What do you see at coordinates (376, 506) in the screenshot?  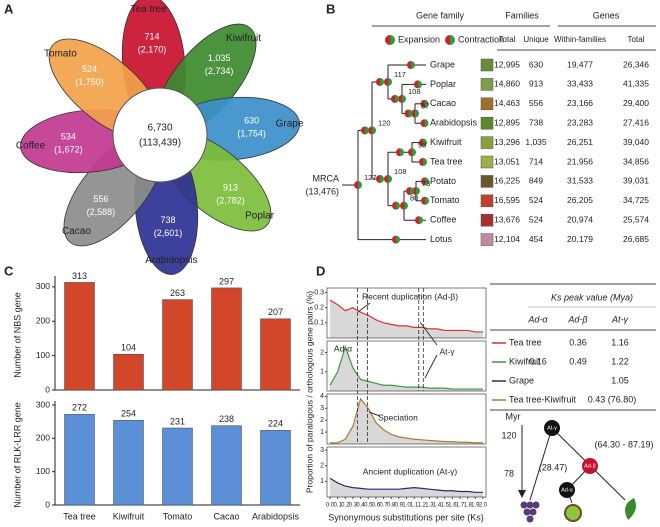 I see `x-tick-label: 0.6` at bounding box center [376, 506].